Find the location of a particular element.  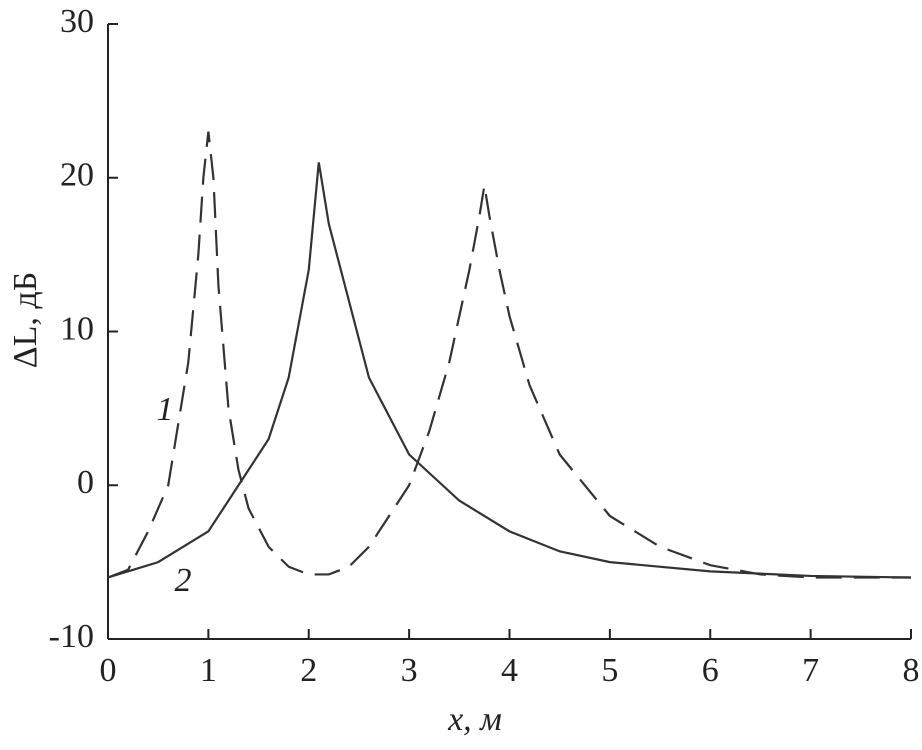

x-axis-label: x, м is located at coordinates (474, 719).